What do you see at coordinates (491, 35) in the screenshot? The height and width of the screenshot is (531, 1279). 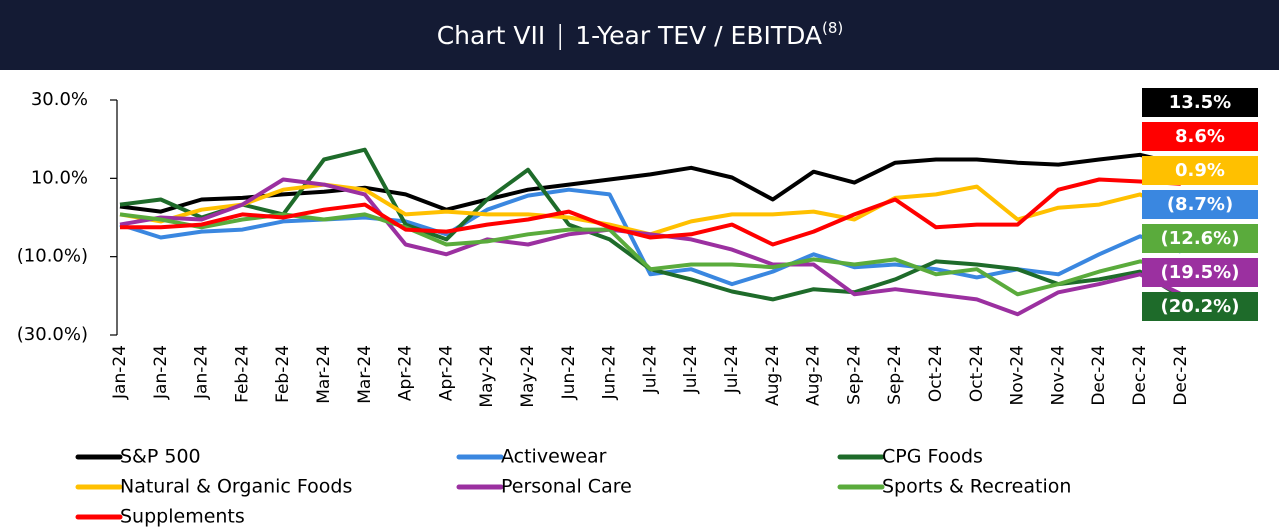 I see `title: Chart VII` at bounding box center [491, 35].